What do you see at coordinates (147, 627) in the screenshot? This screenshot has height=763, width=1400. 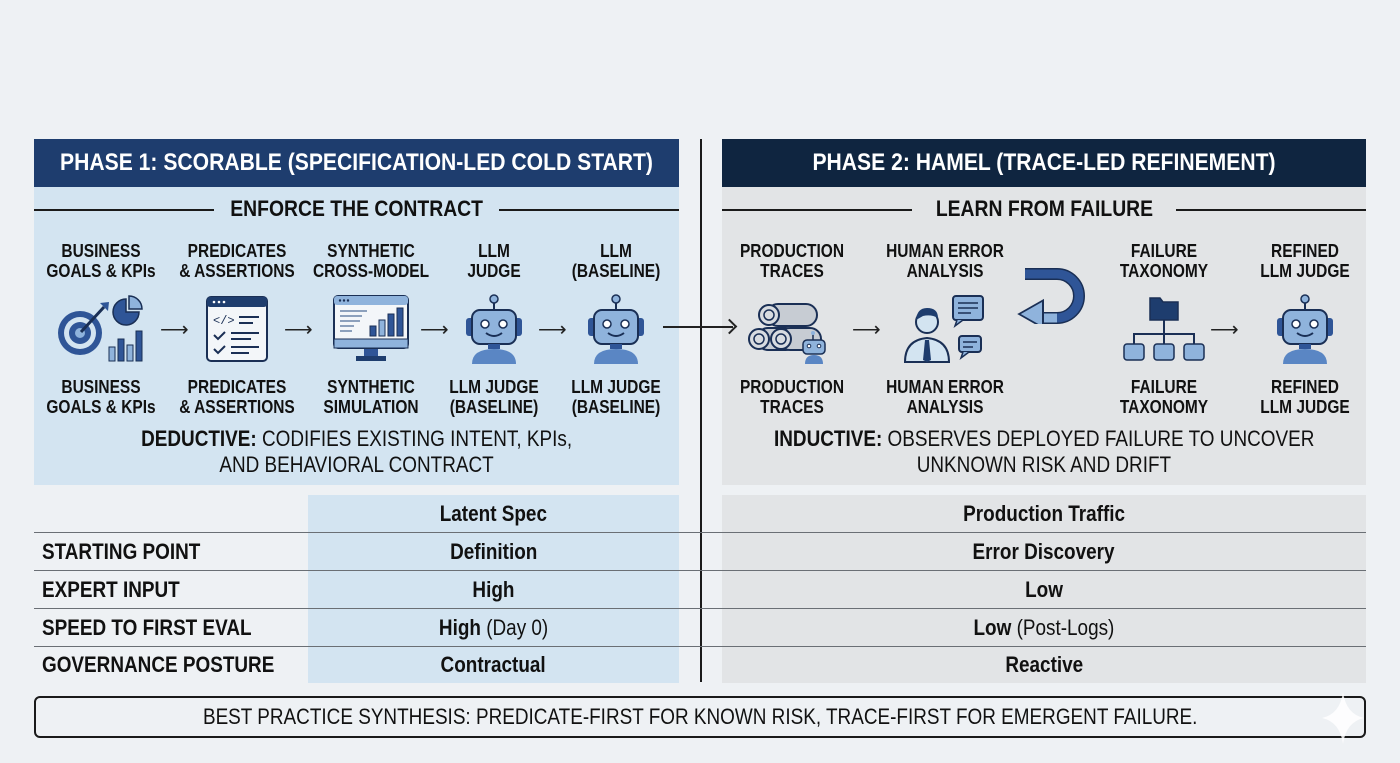 I see `row-header: SPEED TO FIRST EVAL` at bounding box center [147, 627].